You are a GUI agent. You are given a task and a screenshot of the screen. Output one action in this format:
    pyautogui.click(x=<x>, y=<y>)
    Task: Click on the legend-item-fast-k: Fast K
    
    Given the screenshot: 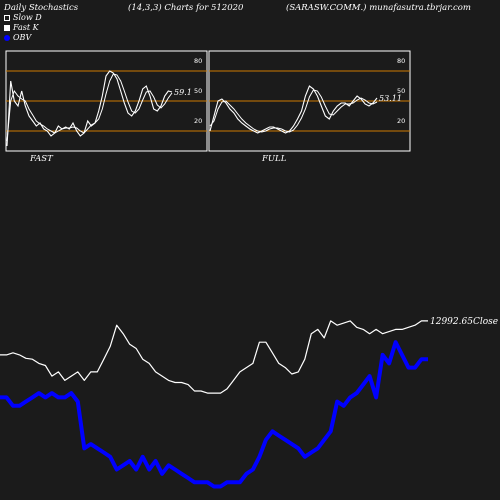 What is the action you would take?
    pyautogui.click(x=23, y=28)
    